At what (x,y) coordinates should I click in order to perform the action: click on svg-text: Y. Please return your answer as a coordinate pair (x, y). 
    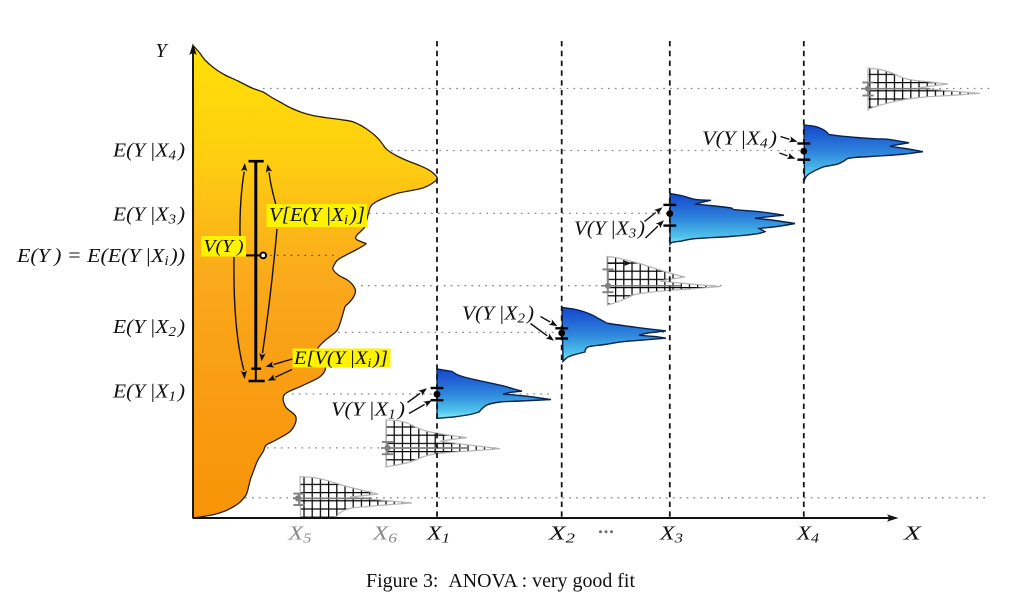
    Looking at the image, I should click on (161, 51).